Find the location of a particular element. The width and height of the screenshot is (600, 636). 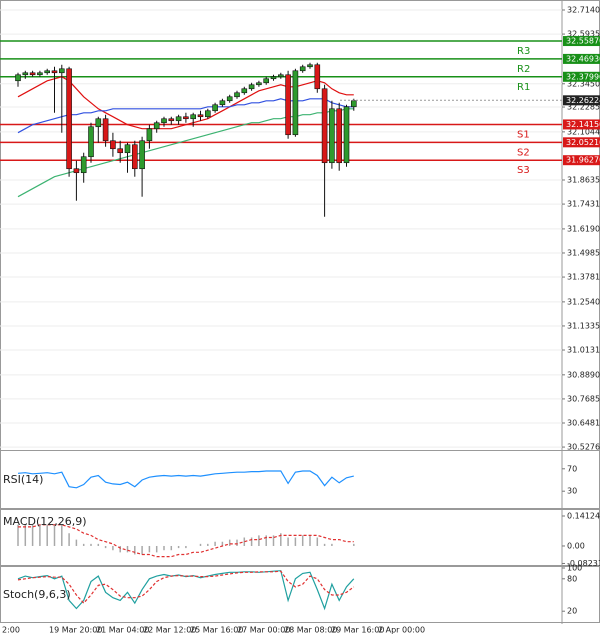

y-tick-label: -0.082317 is located at coordinates (583, 563).